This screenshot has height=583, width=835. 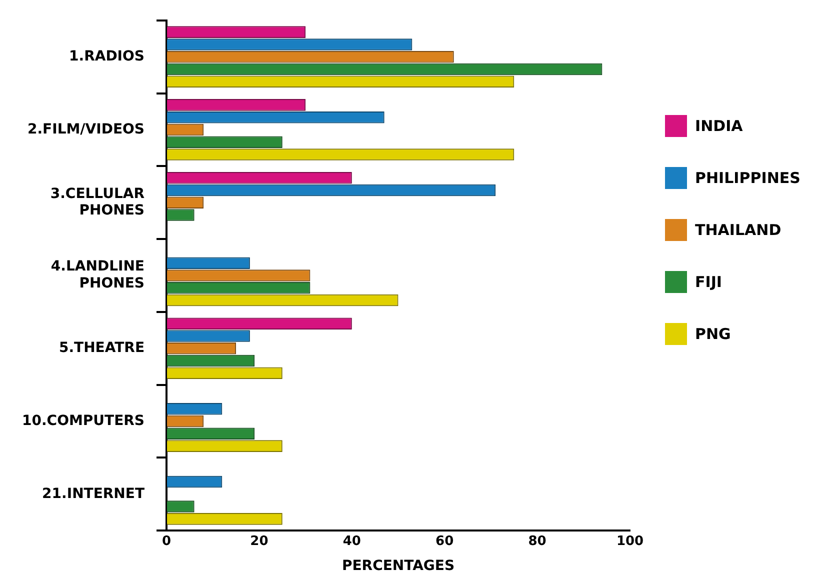 I want to click on y-tick-label: 1.RADIOS, so click(x=107, y=56).